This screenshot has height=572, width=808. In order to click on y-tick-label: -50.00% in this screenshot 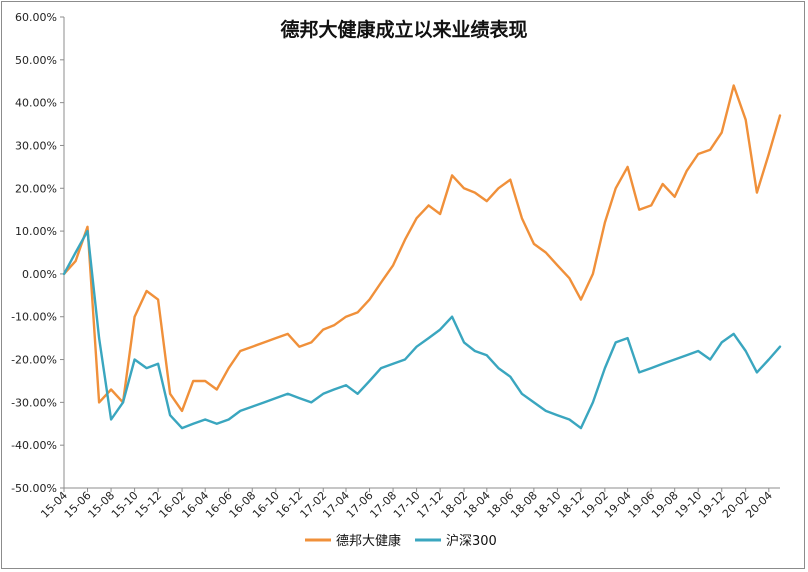, I will do `click(34, 488)`.